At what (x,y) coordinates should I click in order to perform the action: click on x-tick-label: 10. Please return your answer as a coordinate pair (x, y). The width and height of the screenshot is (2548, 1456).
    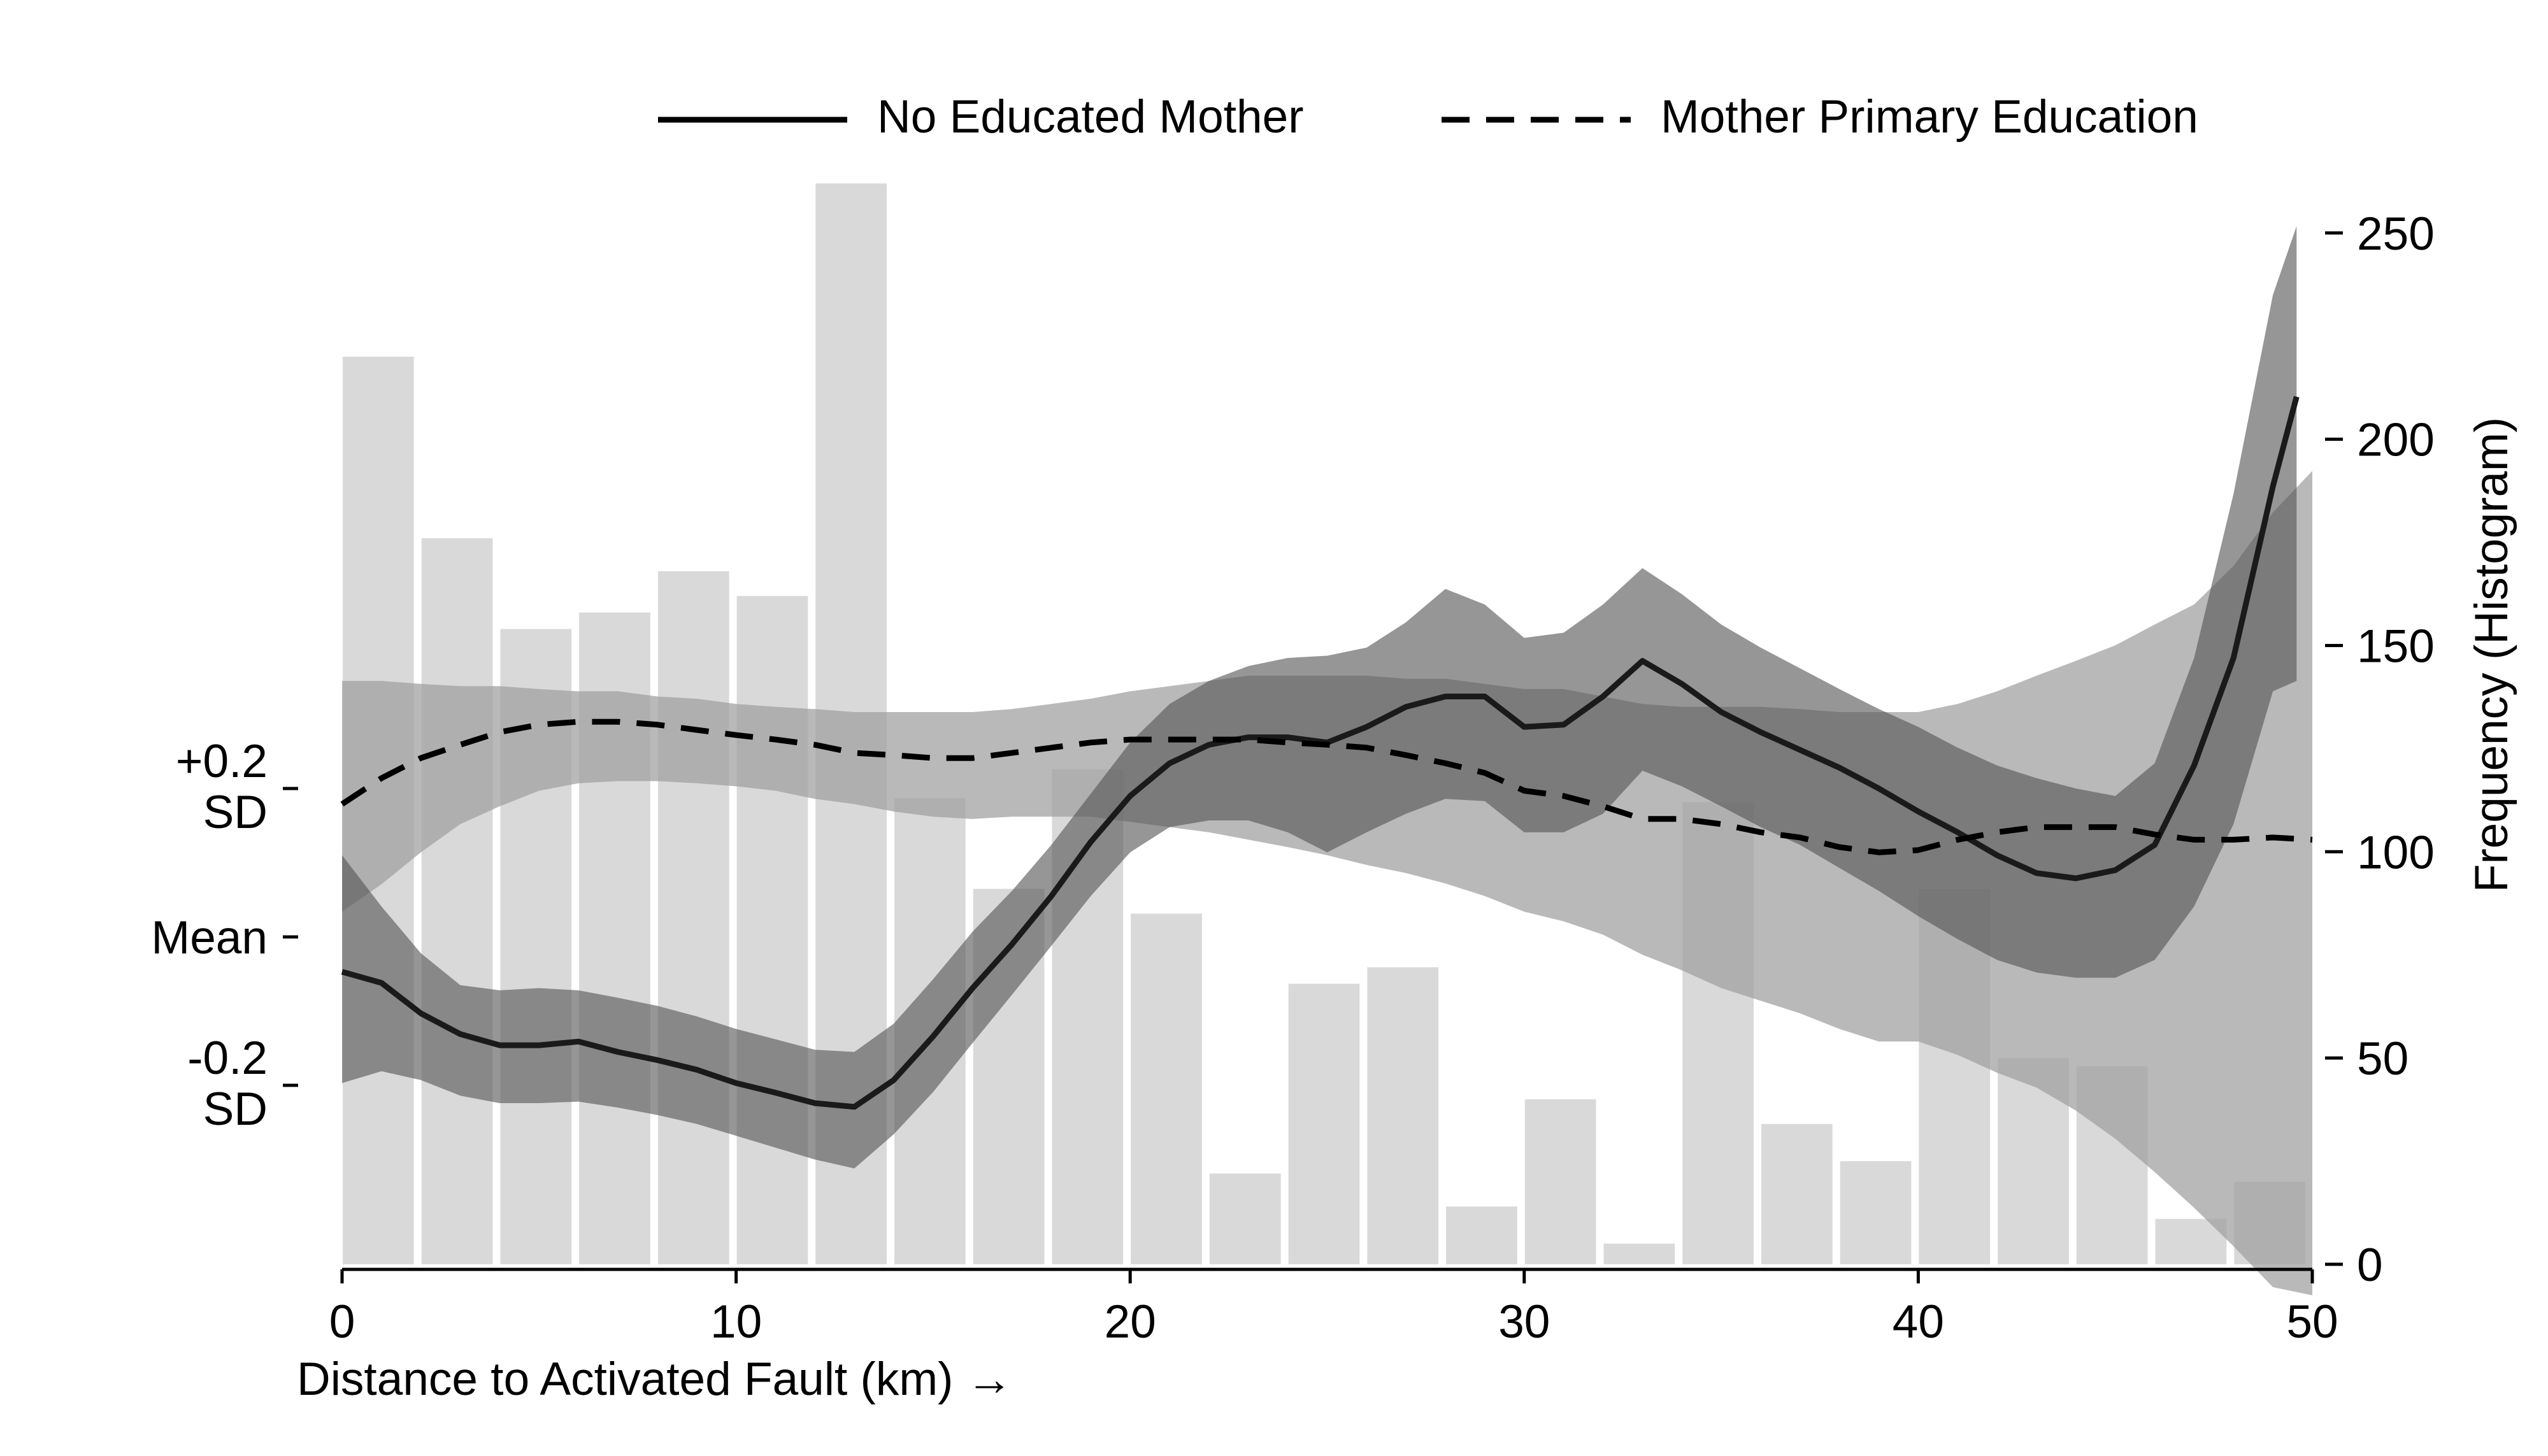
    Looking at the image, I should click on (736, 1322).